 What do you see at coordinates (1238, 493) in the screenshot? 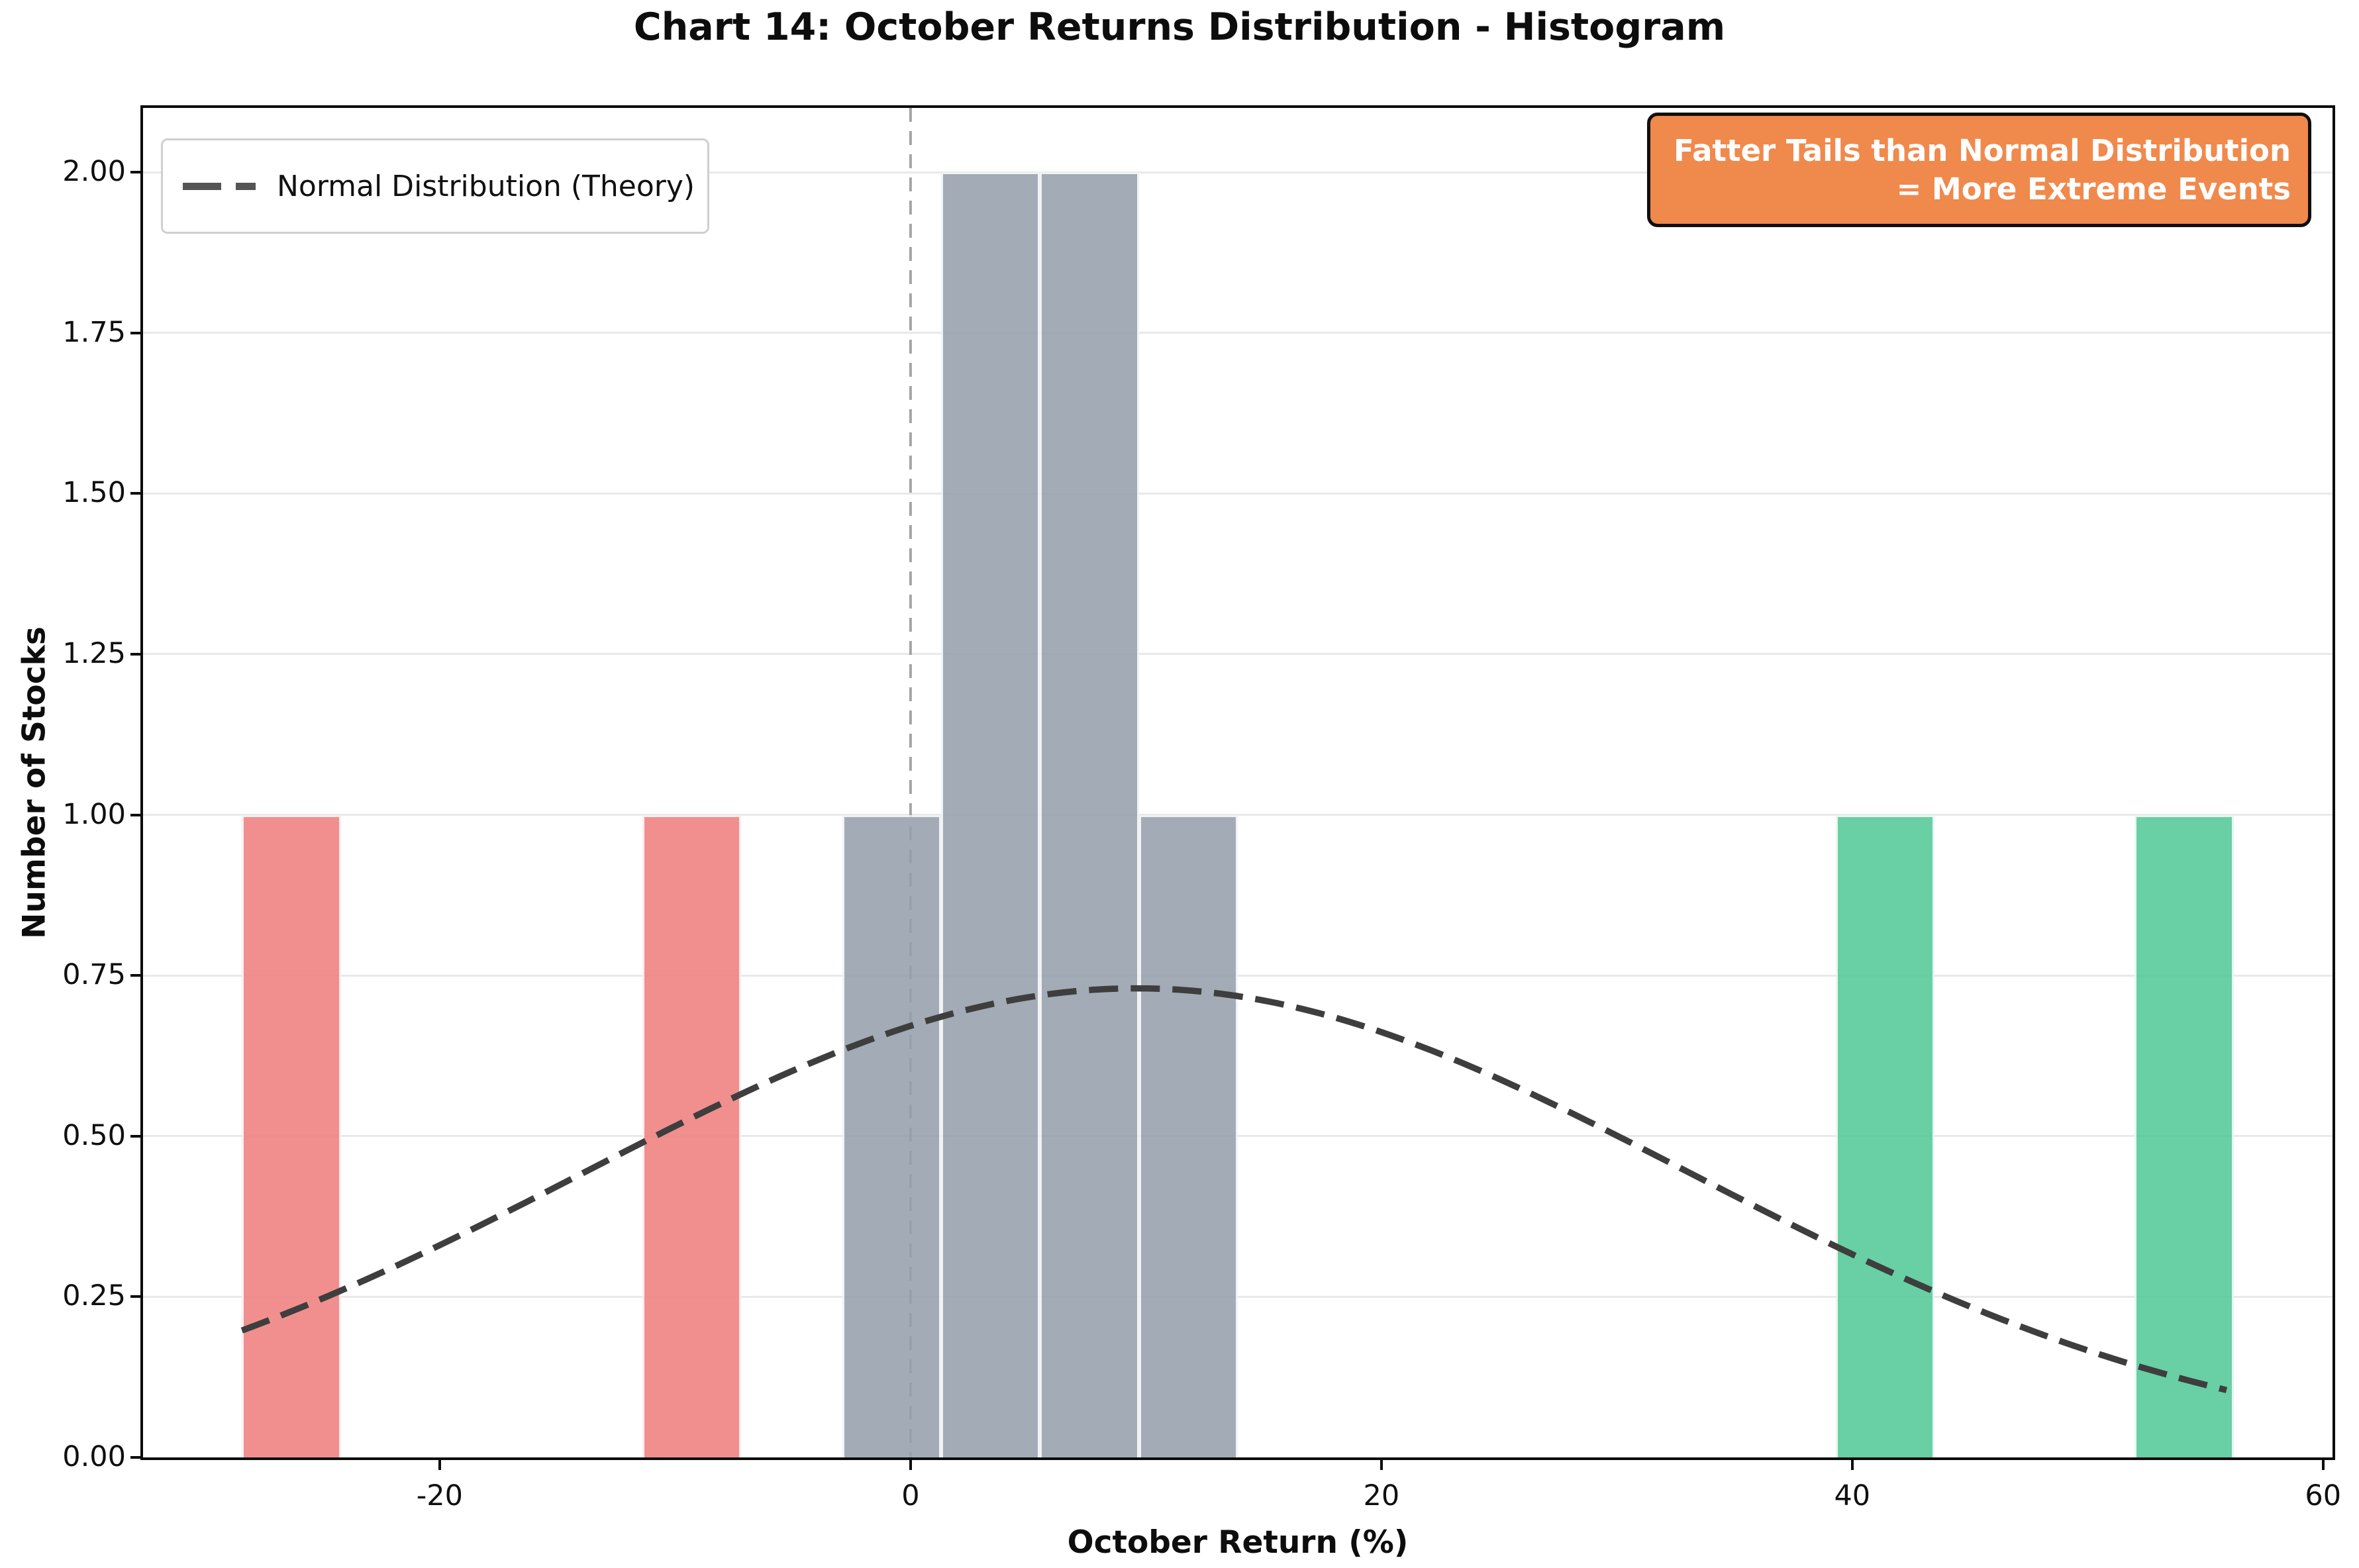
I see `gridline-y-1.50` at bounding box center [1238, 493].